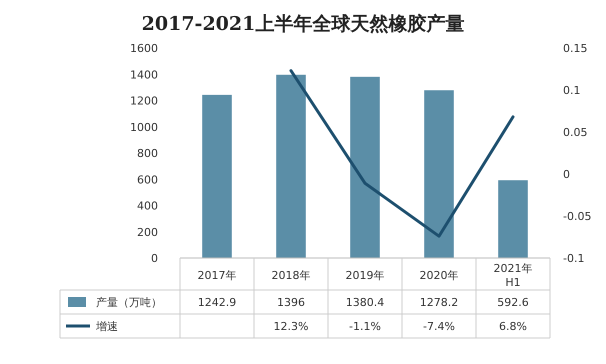 The height and width of the screenshot is (364, 606). Describe the element at coordinates (144, 101) in the screenshot. I see `y-tick-label: 1200` at that location.